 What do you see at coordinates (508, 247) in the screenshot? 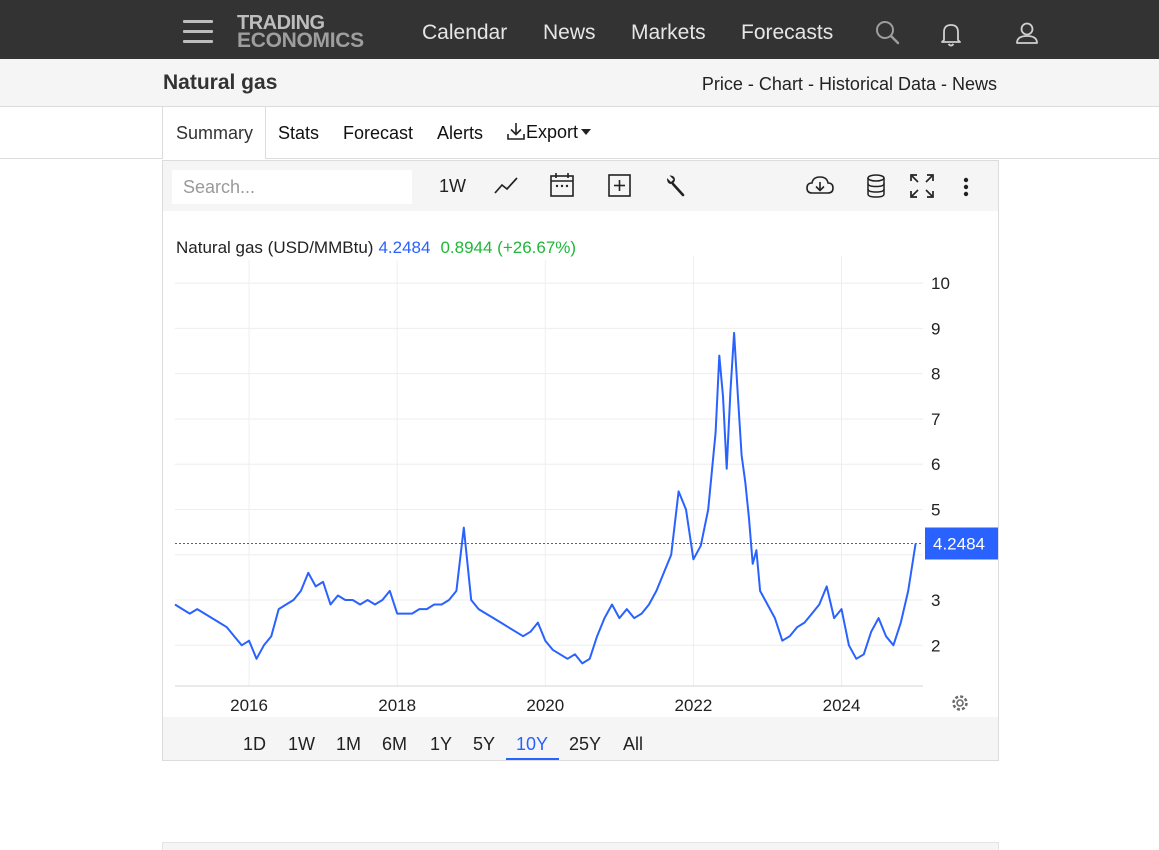
I see `legend-change: 0.8944 (+26.67%)` at bounding box center [508, 247].